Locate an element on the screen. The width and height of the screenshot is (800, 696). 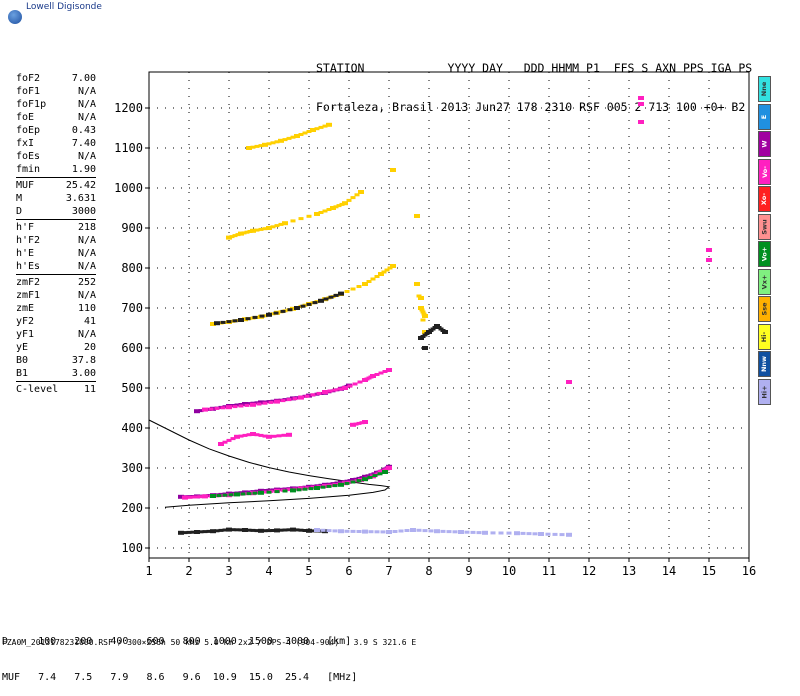
legend-item: Vo+ is located at coordinates (764, 254).